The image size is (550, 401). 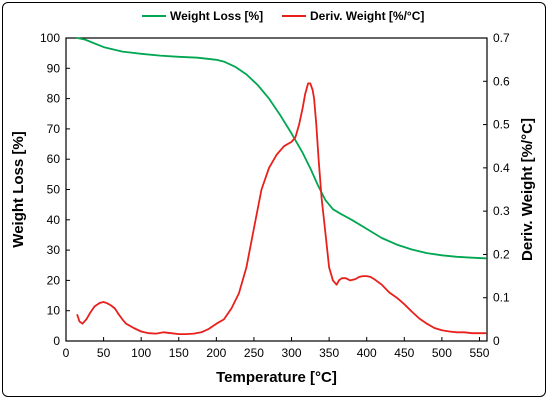 What do you see at coordinates (501, 254) in the screenshot?
I see `y-right-tick-label: 0.2` at bounding box center [501, 254].